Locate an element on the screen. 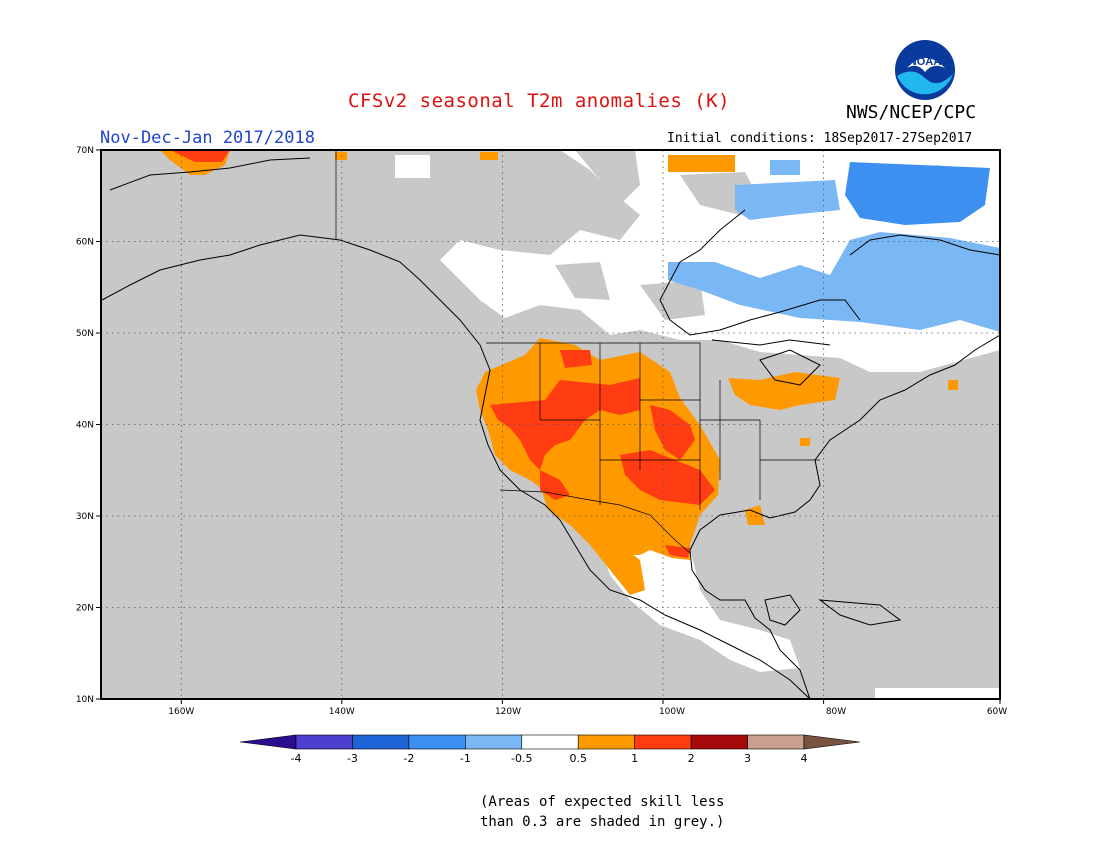  lat-label-20n: 20N is located at coordinates (85, 609).